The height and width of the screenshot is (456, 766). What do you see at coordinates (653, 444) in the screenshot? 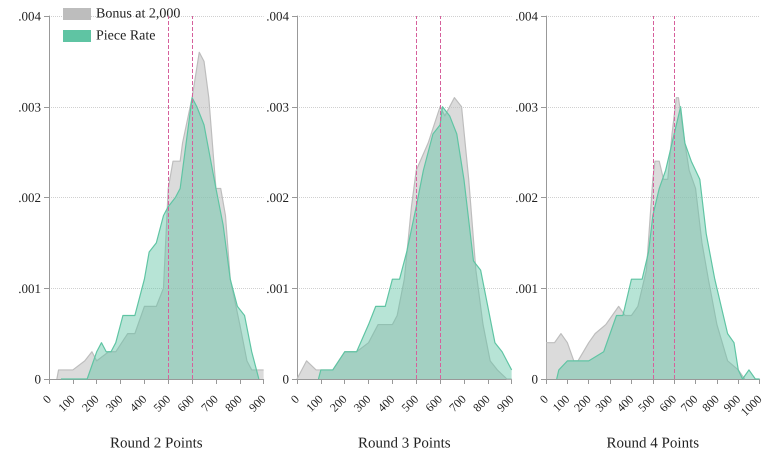
I see `x-axis-title: Round 4 Points` at bounding box center [653, 444].